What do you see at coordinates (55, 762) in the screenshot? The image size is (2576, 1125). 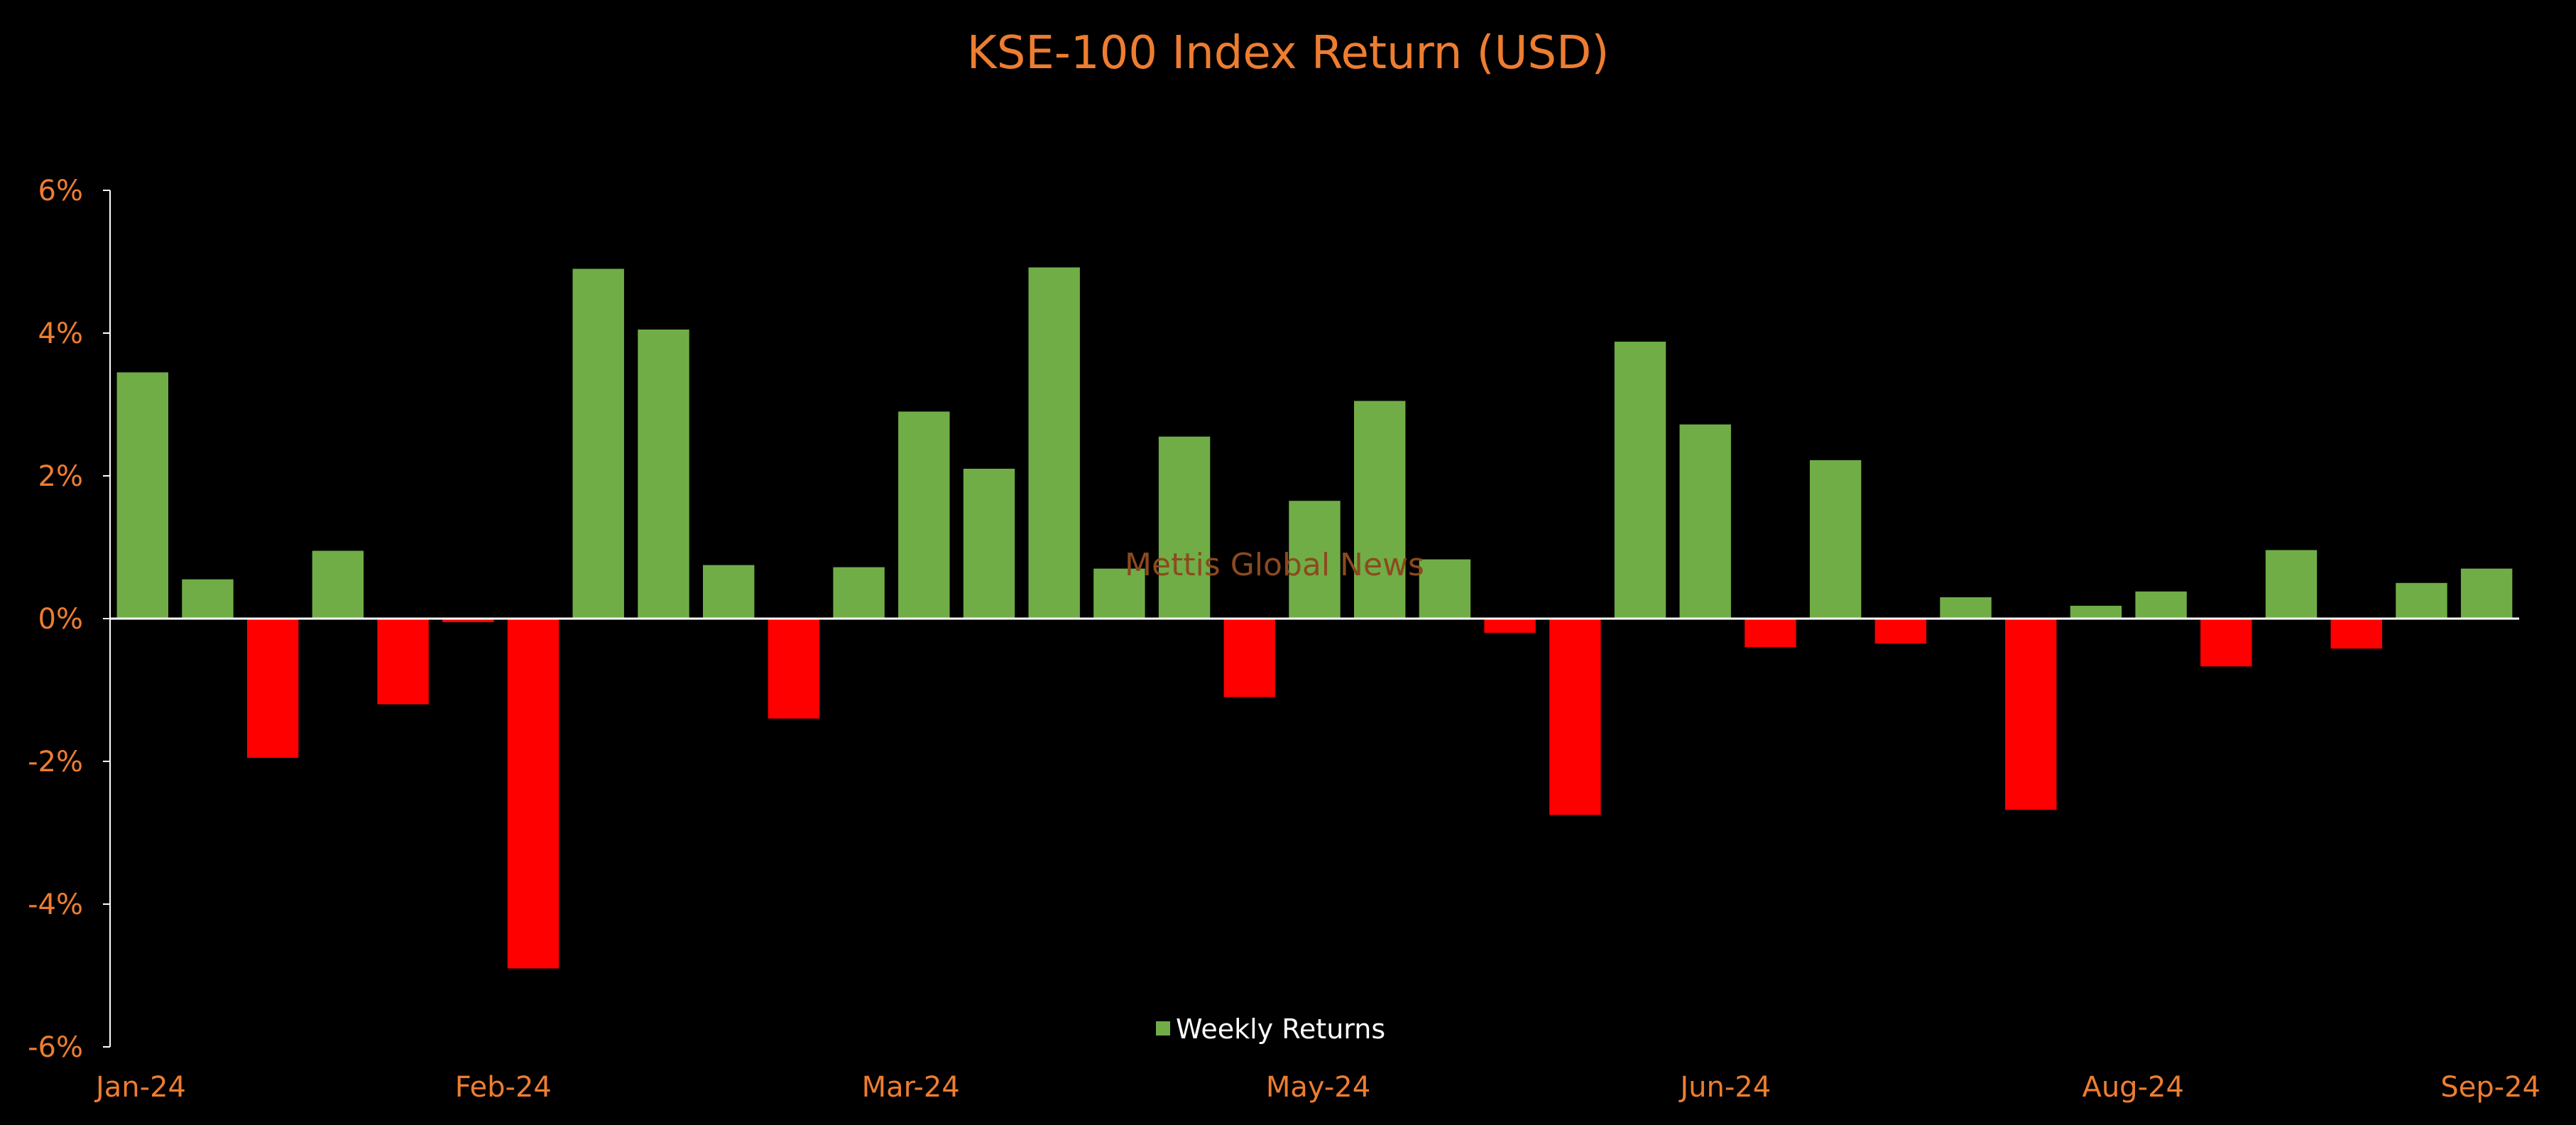 I see `y-tick-label: -2%` at bounding box center [55, 762].